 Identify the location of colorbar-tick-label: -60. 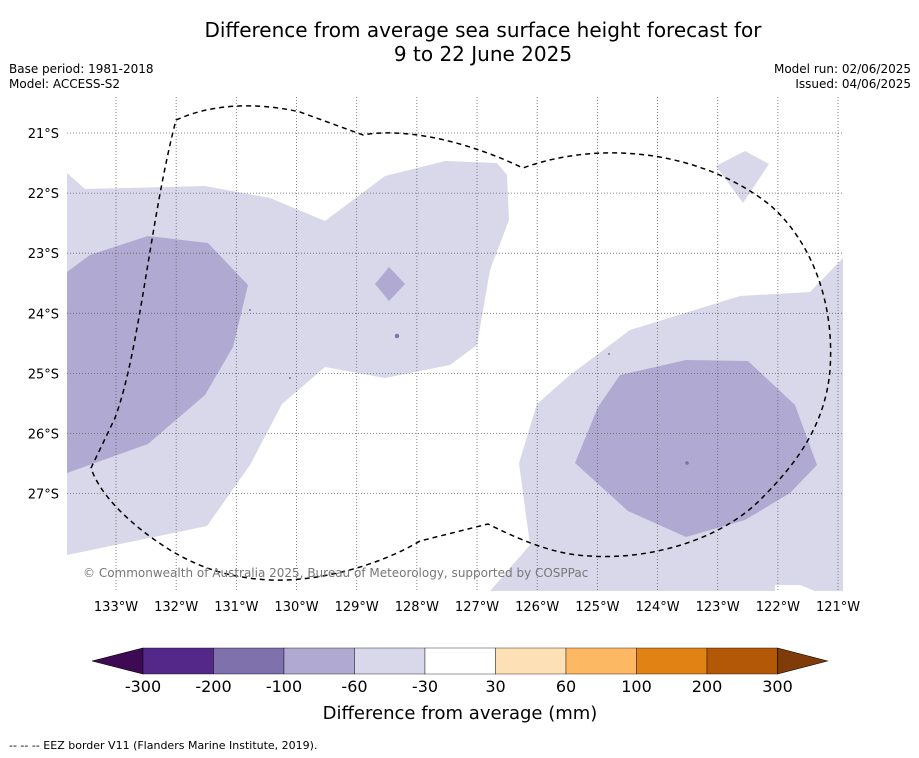
(354, 686).